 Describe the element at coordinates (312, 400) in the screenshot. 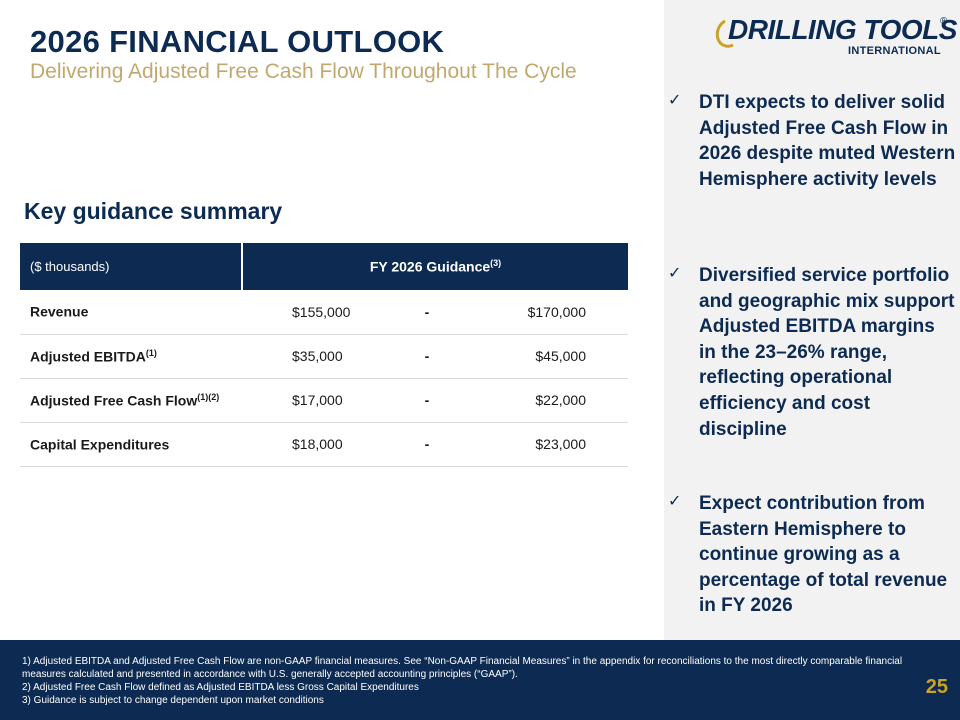

I see `guidance-low: $17,000` at that location.